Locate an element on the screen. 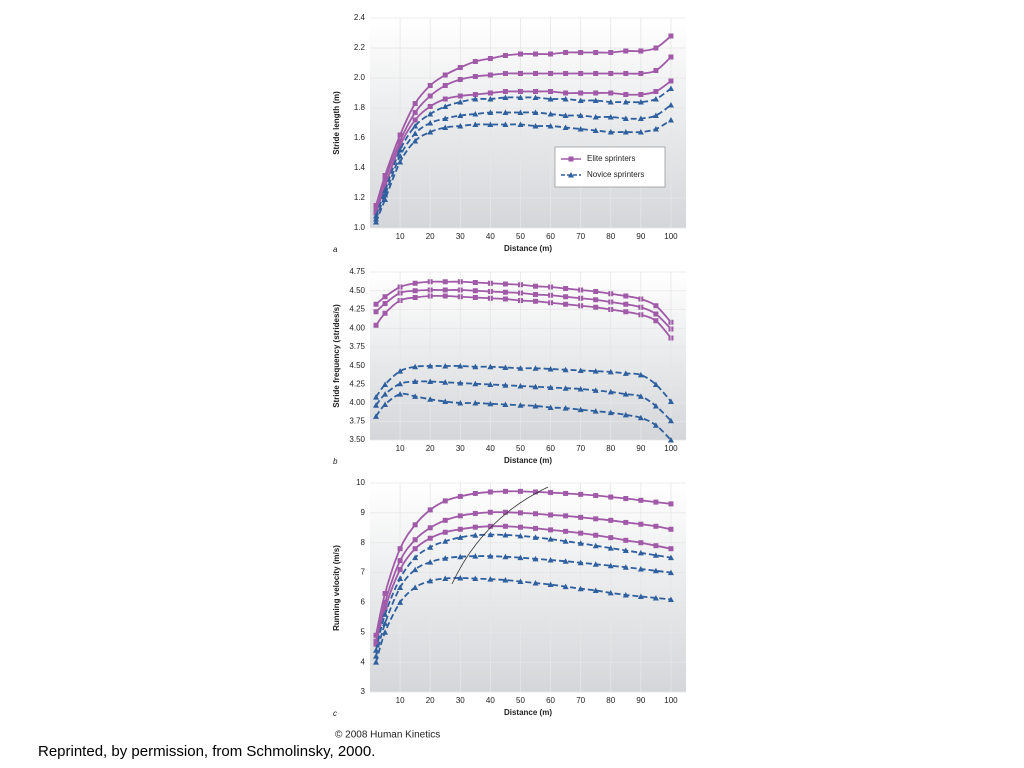 The height and width of the screenshot is (768, 1024). y-axis-label: Running velocity (m/s) is located at coordinates (336, 588).